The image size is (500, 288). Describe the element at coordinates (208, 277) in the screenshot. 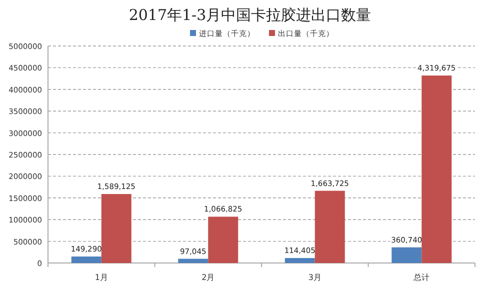

I see `x-tick-label: 2月` at that location.